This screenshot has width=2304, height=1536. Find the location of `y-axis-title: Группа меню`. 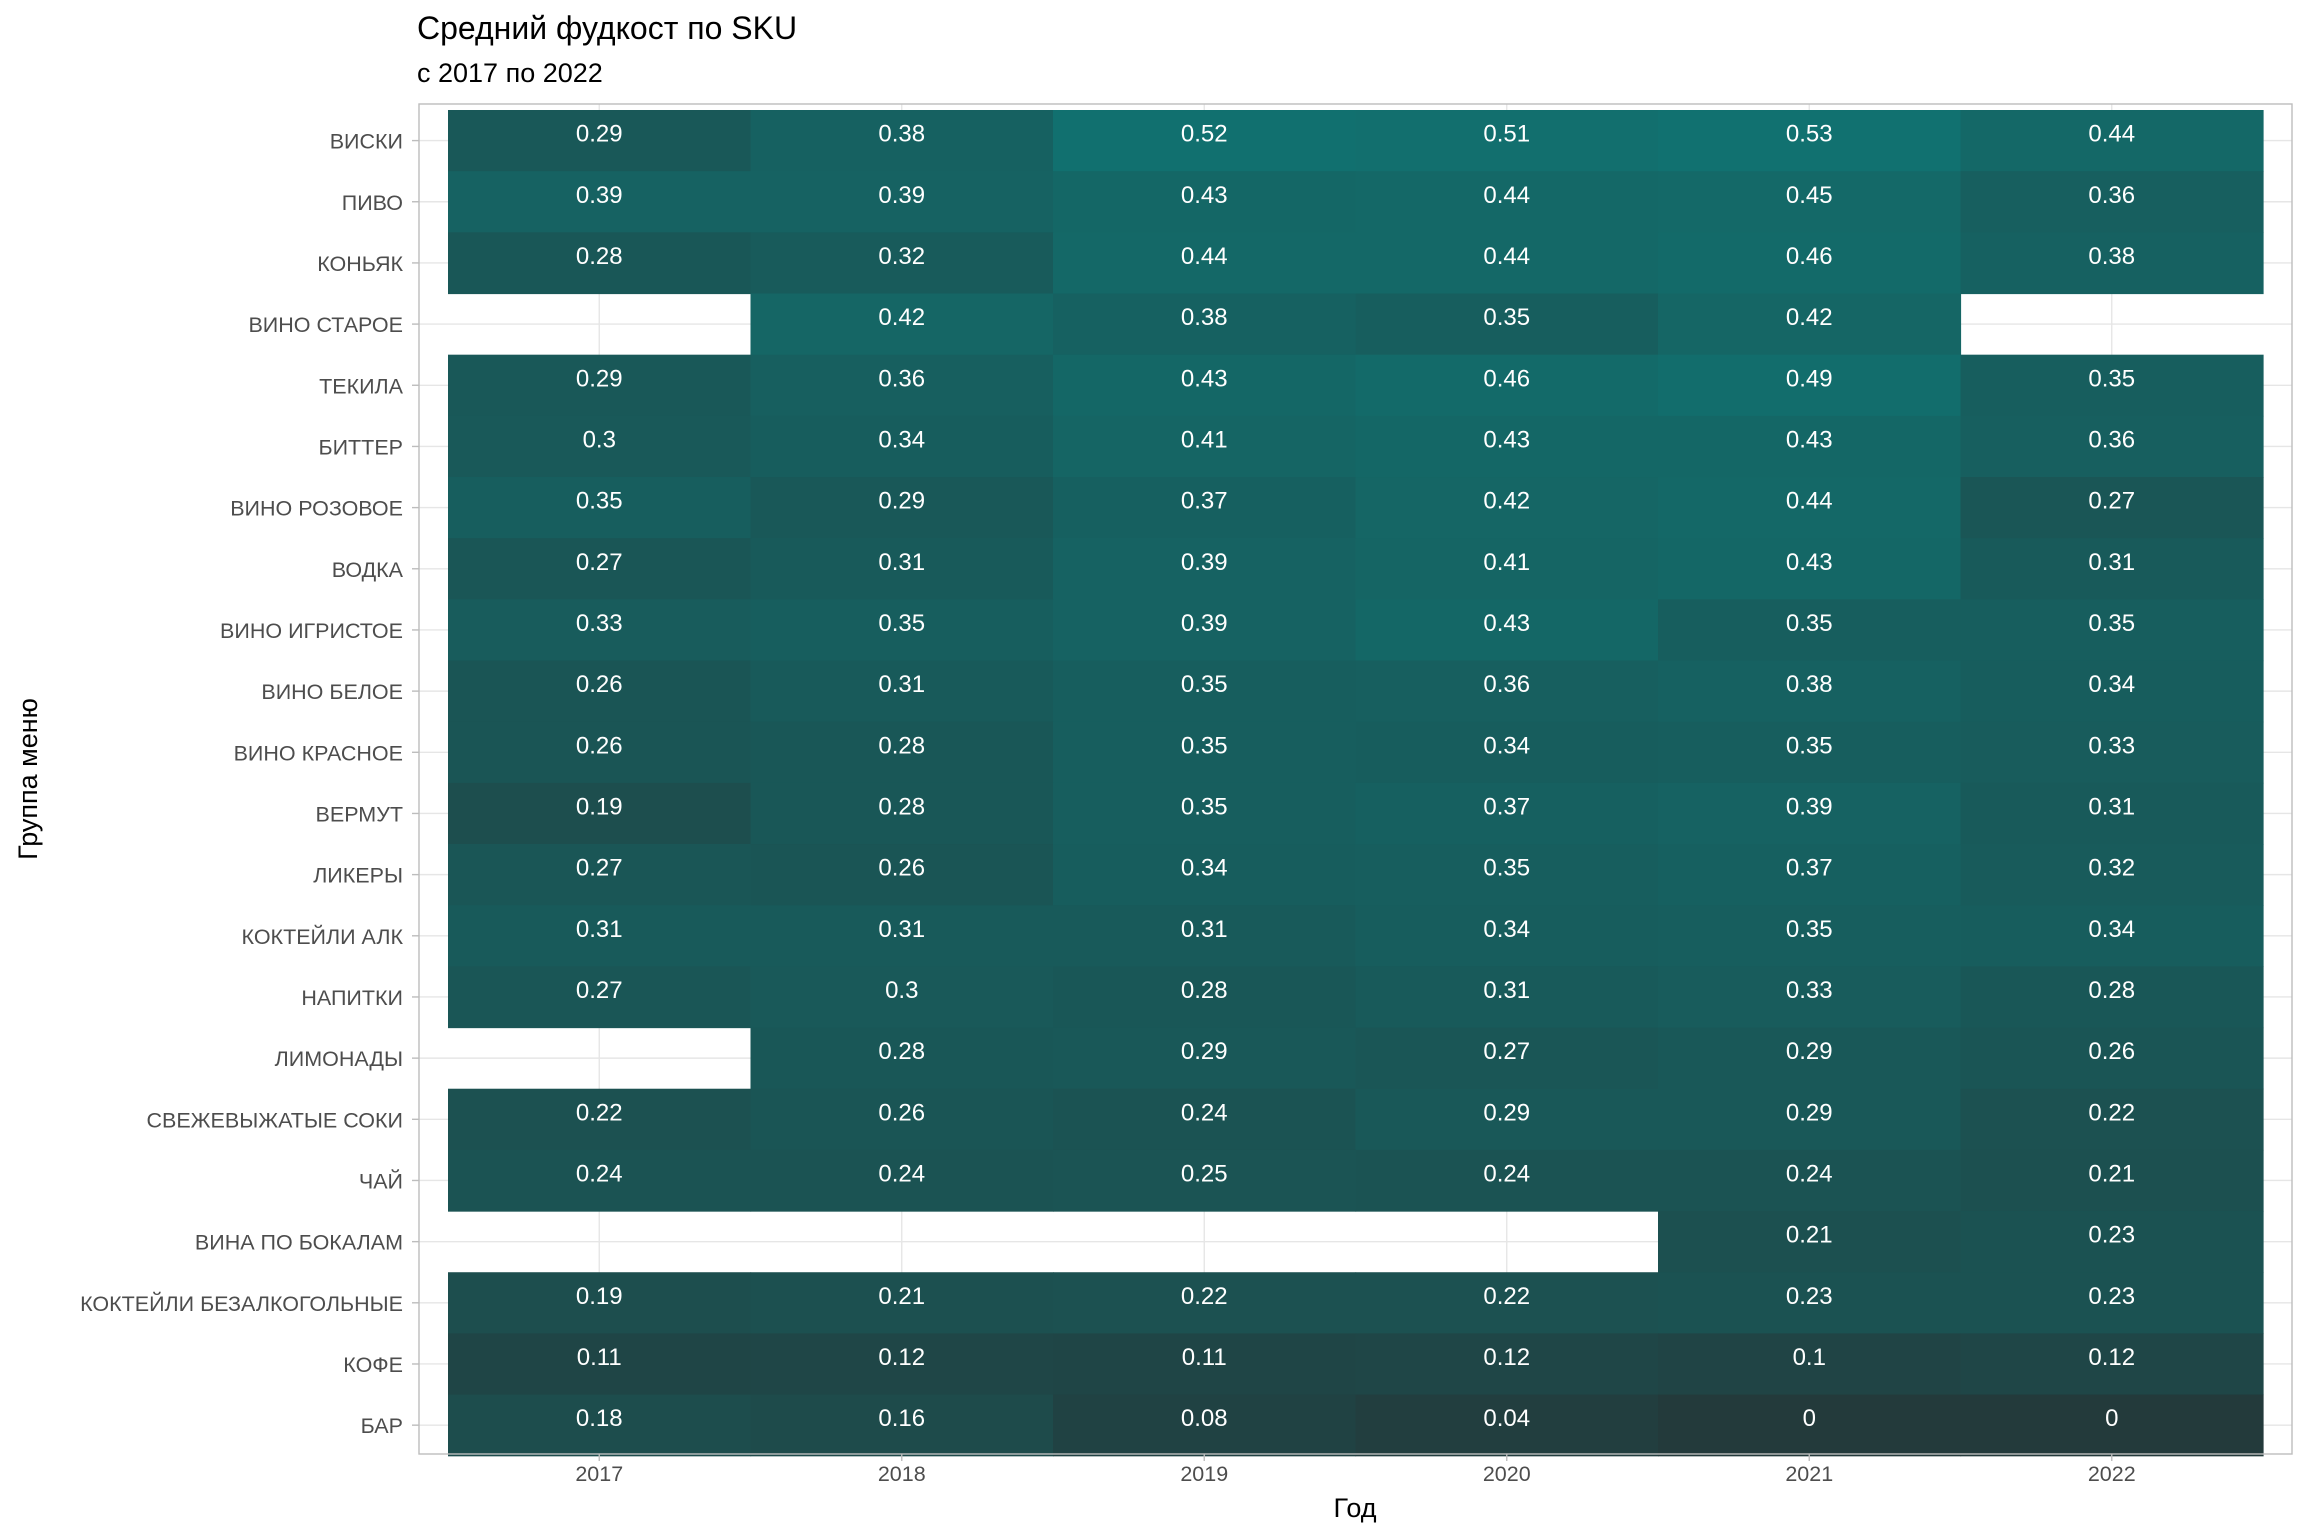

y-axis-title: Группа меню is located at coordinates (28, 779).